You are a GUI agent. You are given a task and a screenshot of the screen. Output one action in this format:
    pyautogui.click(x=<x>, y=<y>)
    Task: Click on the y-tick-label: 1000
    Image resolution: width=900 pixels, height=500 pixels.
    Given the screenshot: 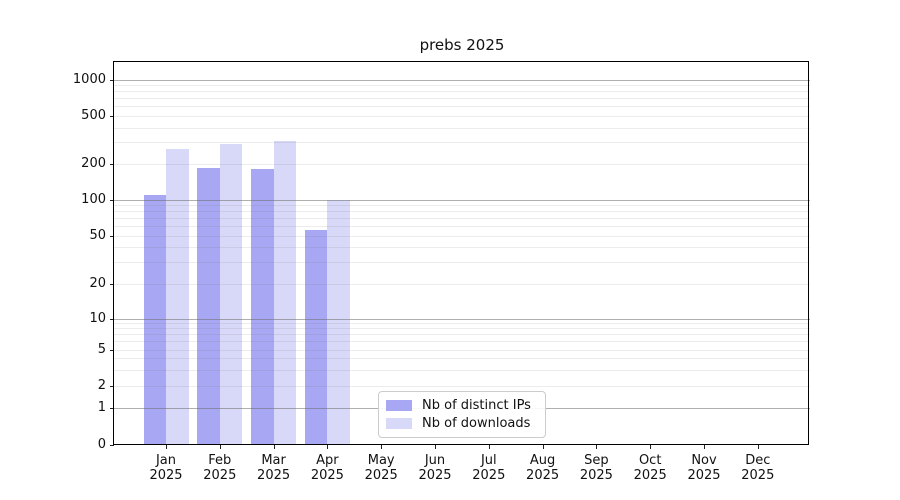 What is the action you would take?
    pyautogui.click(x=89, y=79)
    